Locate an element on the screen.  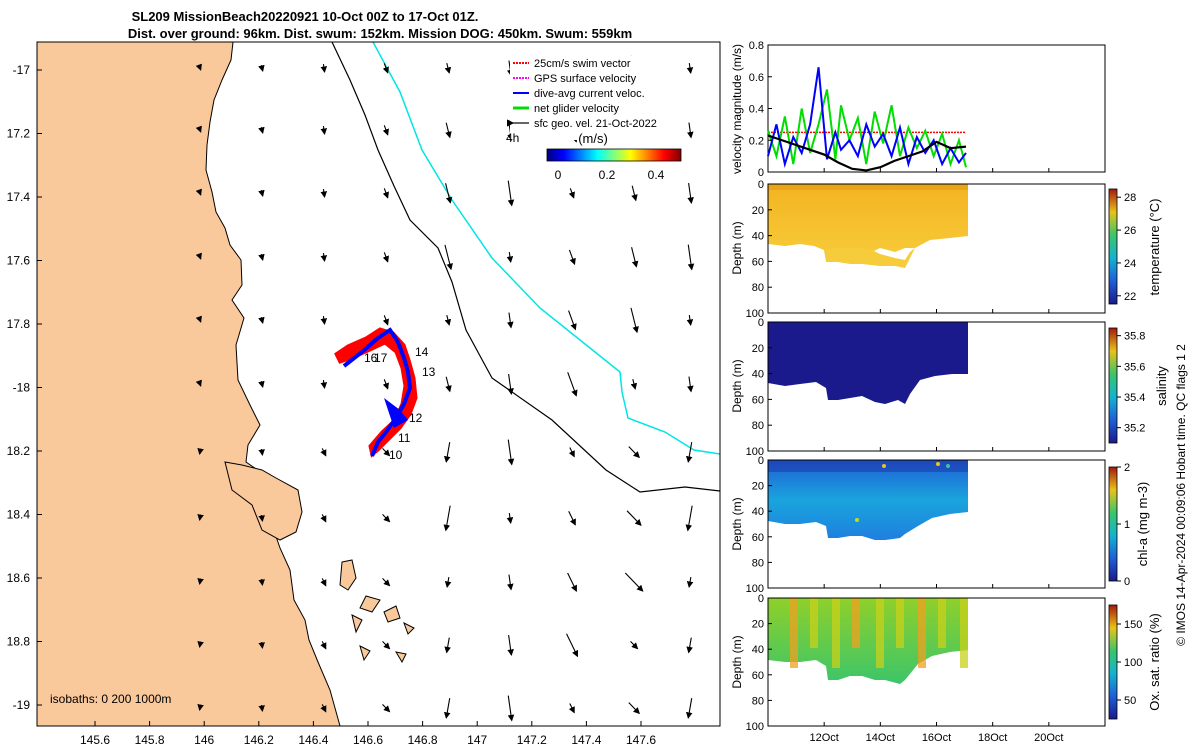
map-y-tick-label: -18 is located at coordinates (22, 388).